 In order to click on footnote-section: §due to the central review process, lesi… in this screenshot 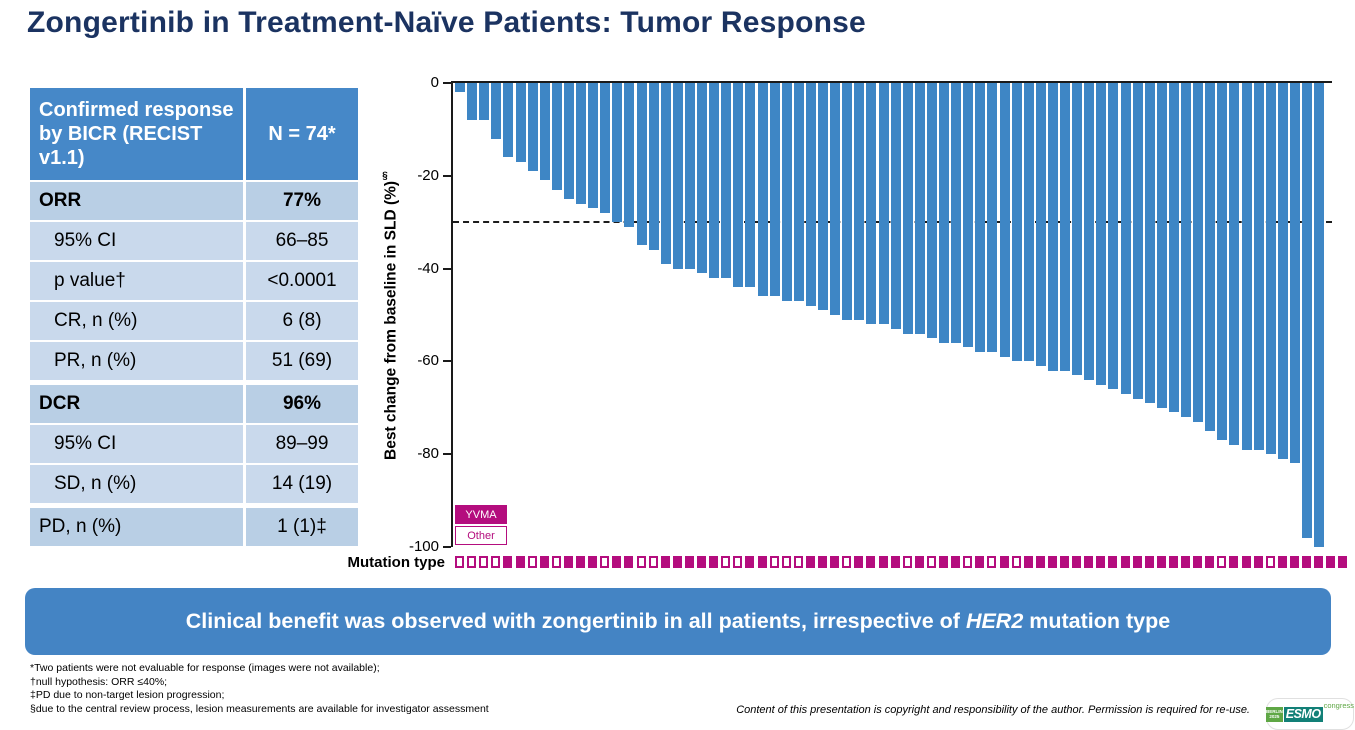, I will do `click(259, 708)`.